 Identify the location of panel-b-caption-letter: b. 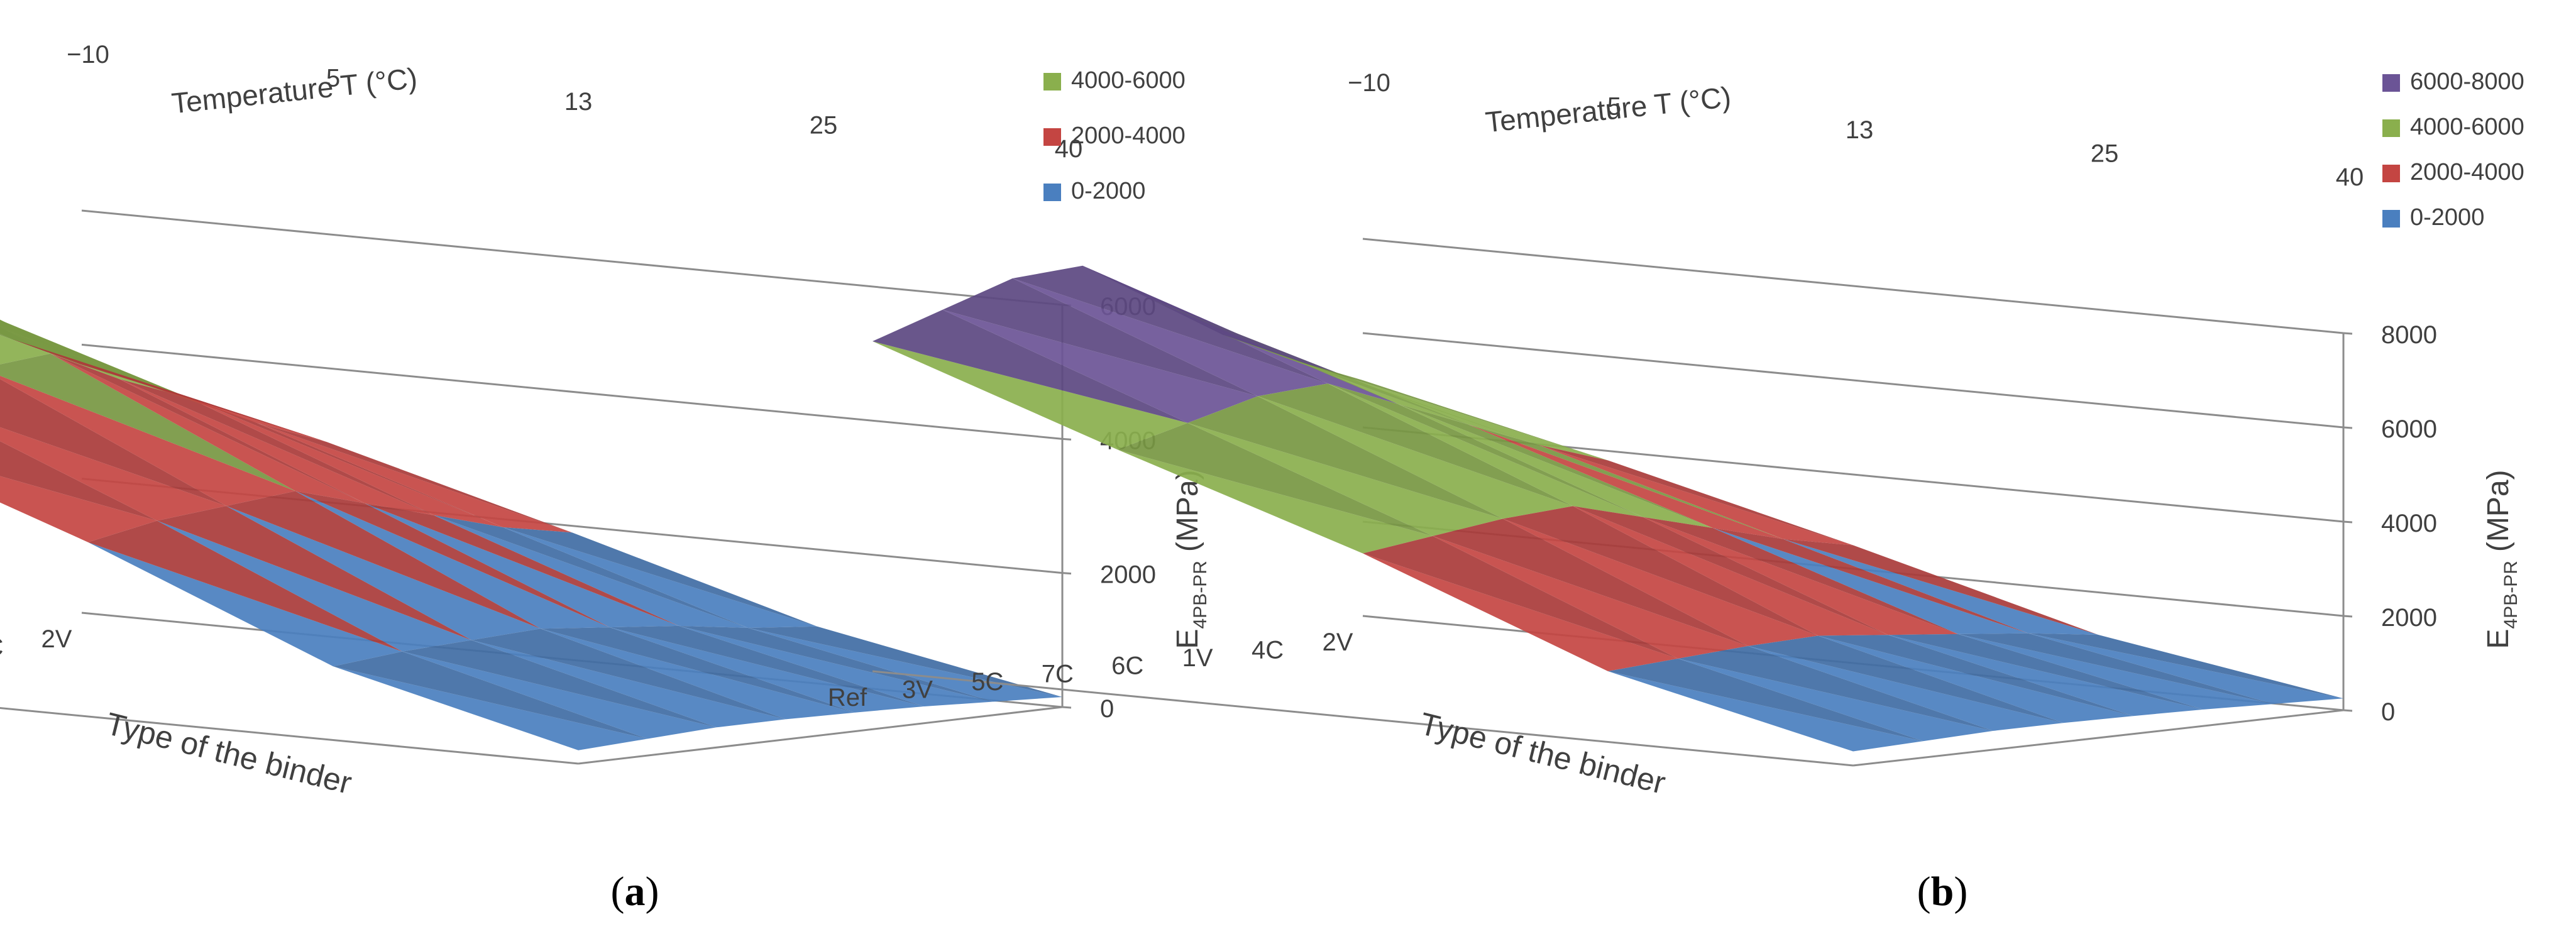
(1943, 891).